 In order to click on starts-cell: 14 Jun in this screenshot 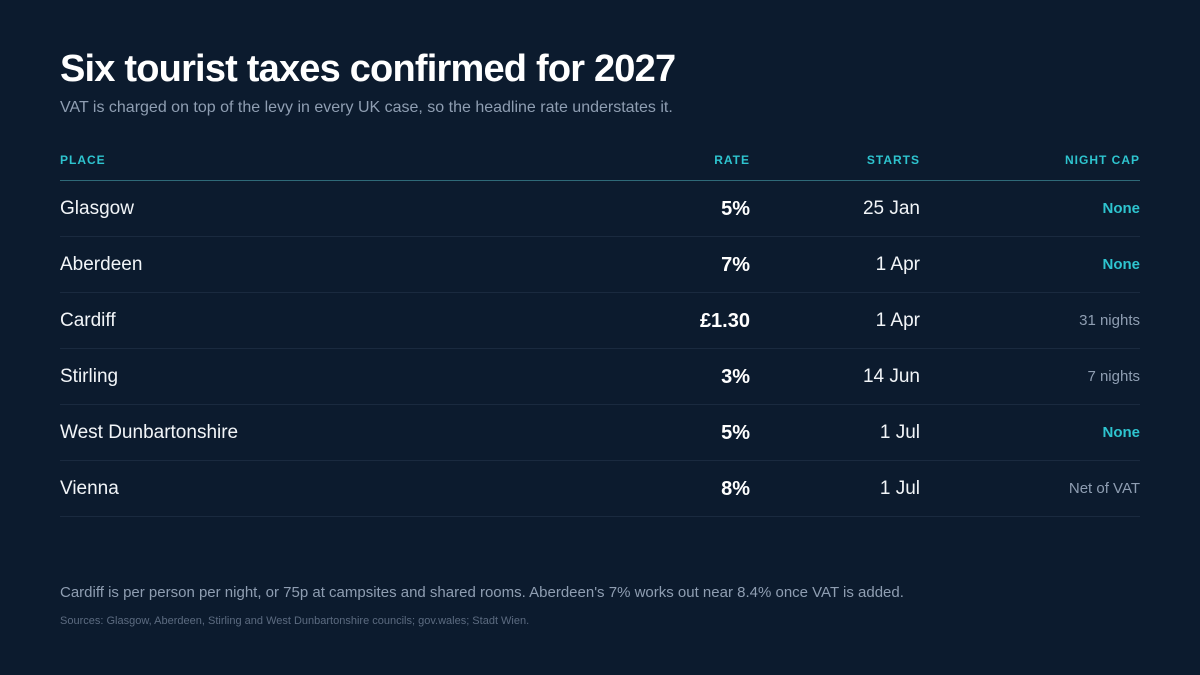, I will do `click(891, 376)`.